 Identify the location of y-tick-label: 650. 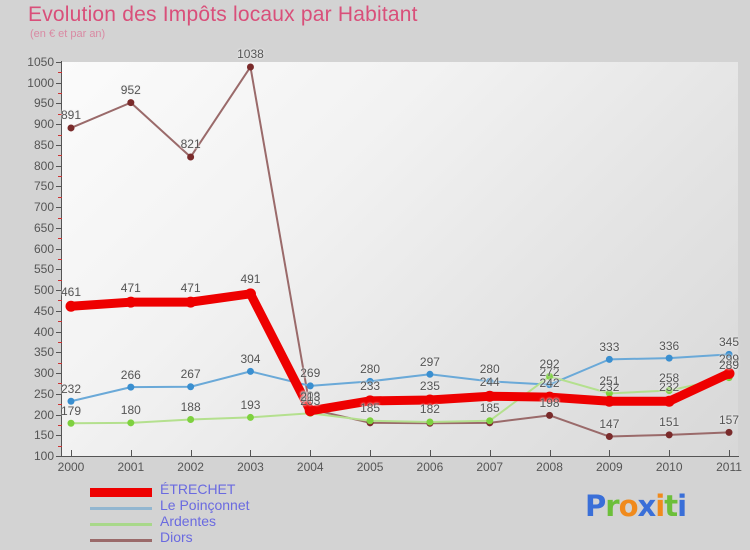
(43, 227).